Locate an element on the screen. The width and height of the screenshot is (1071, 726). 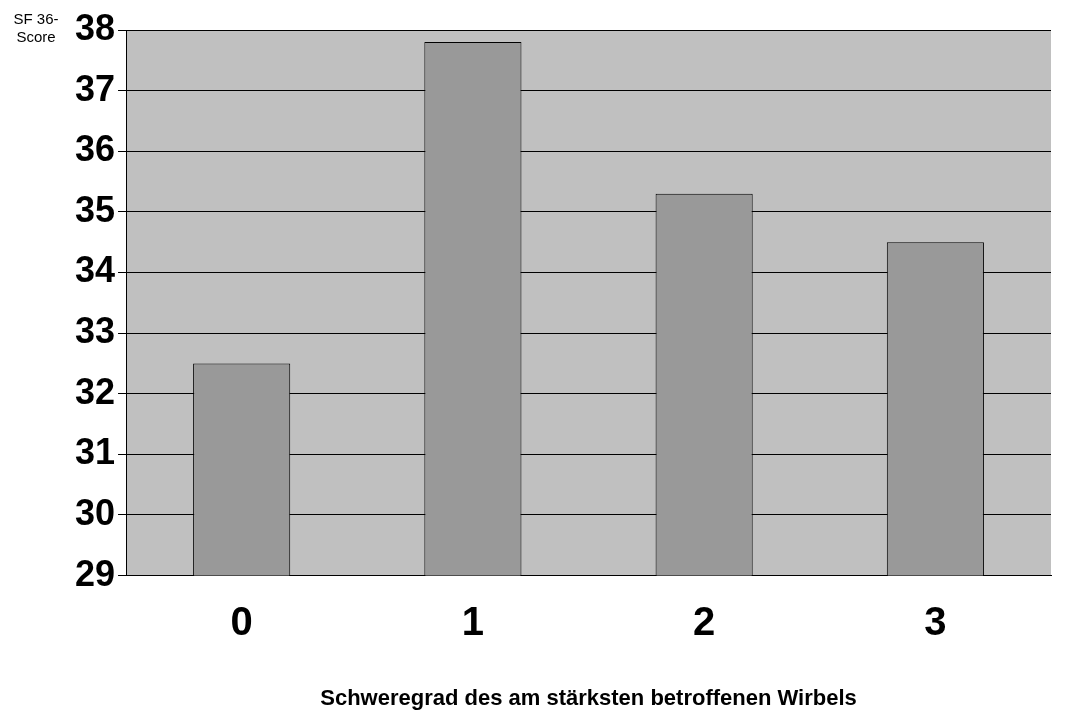
y-tick-label: 35 is located at coordinates (95, 209).